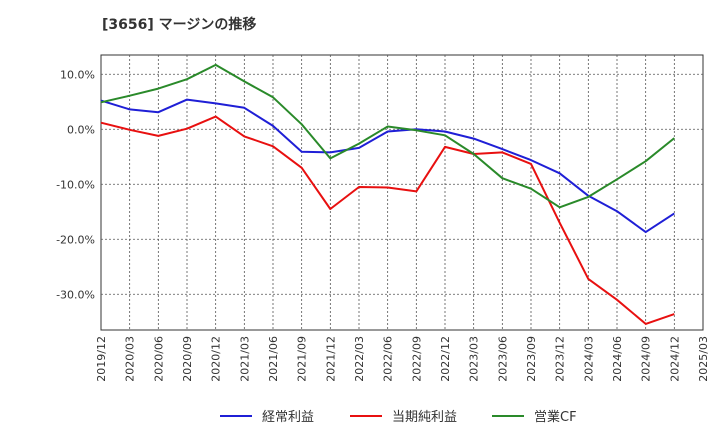 The height and width of the screenshot is (440, 720). I want to click on x-tick-label: 2022/03, so click(359, 359).